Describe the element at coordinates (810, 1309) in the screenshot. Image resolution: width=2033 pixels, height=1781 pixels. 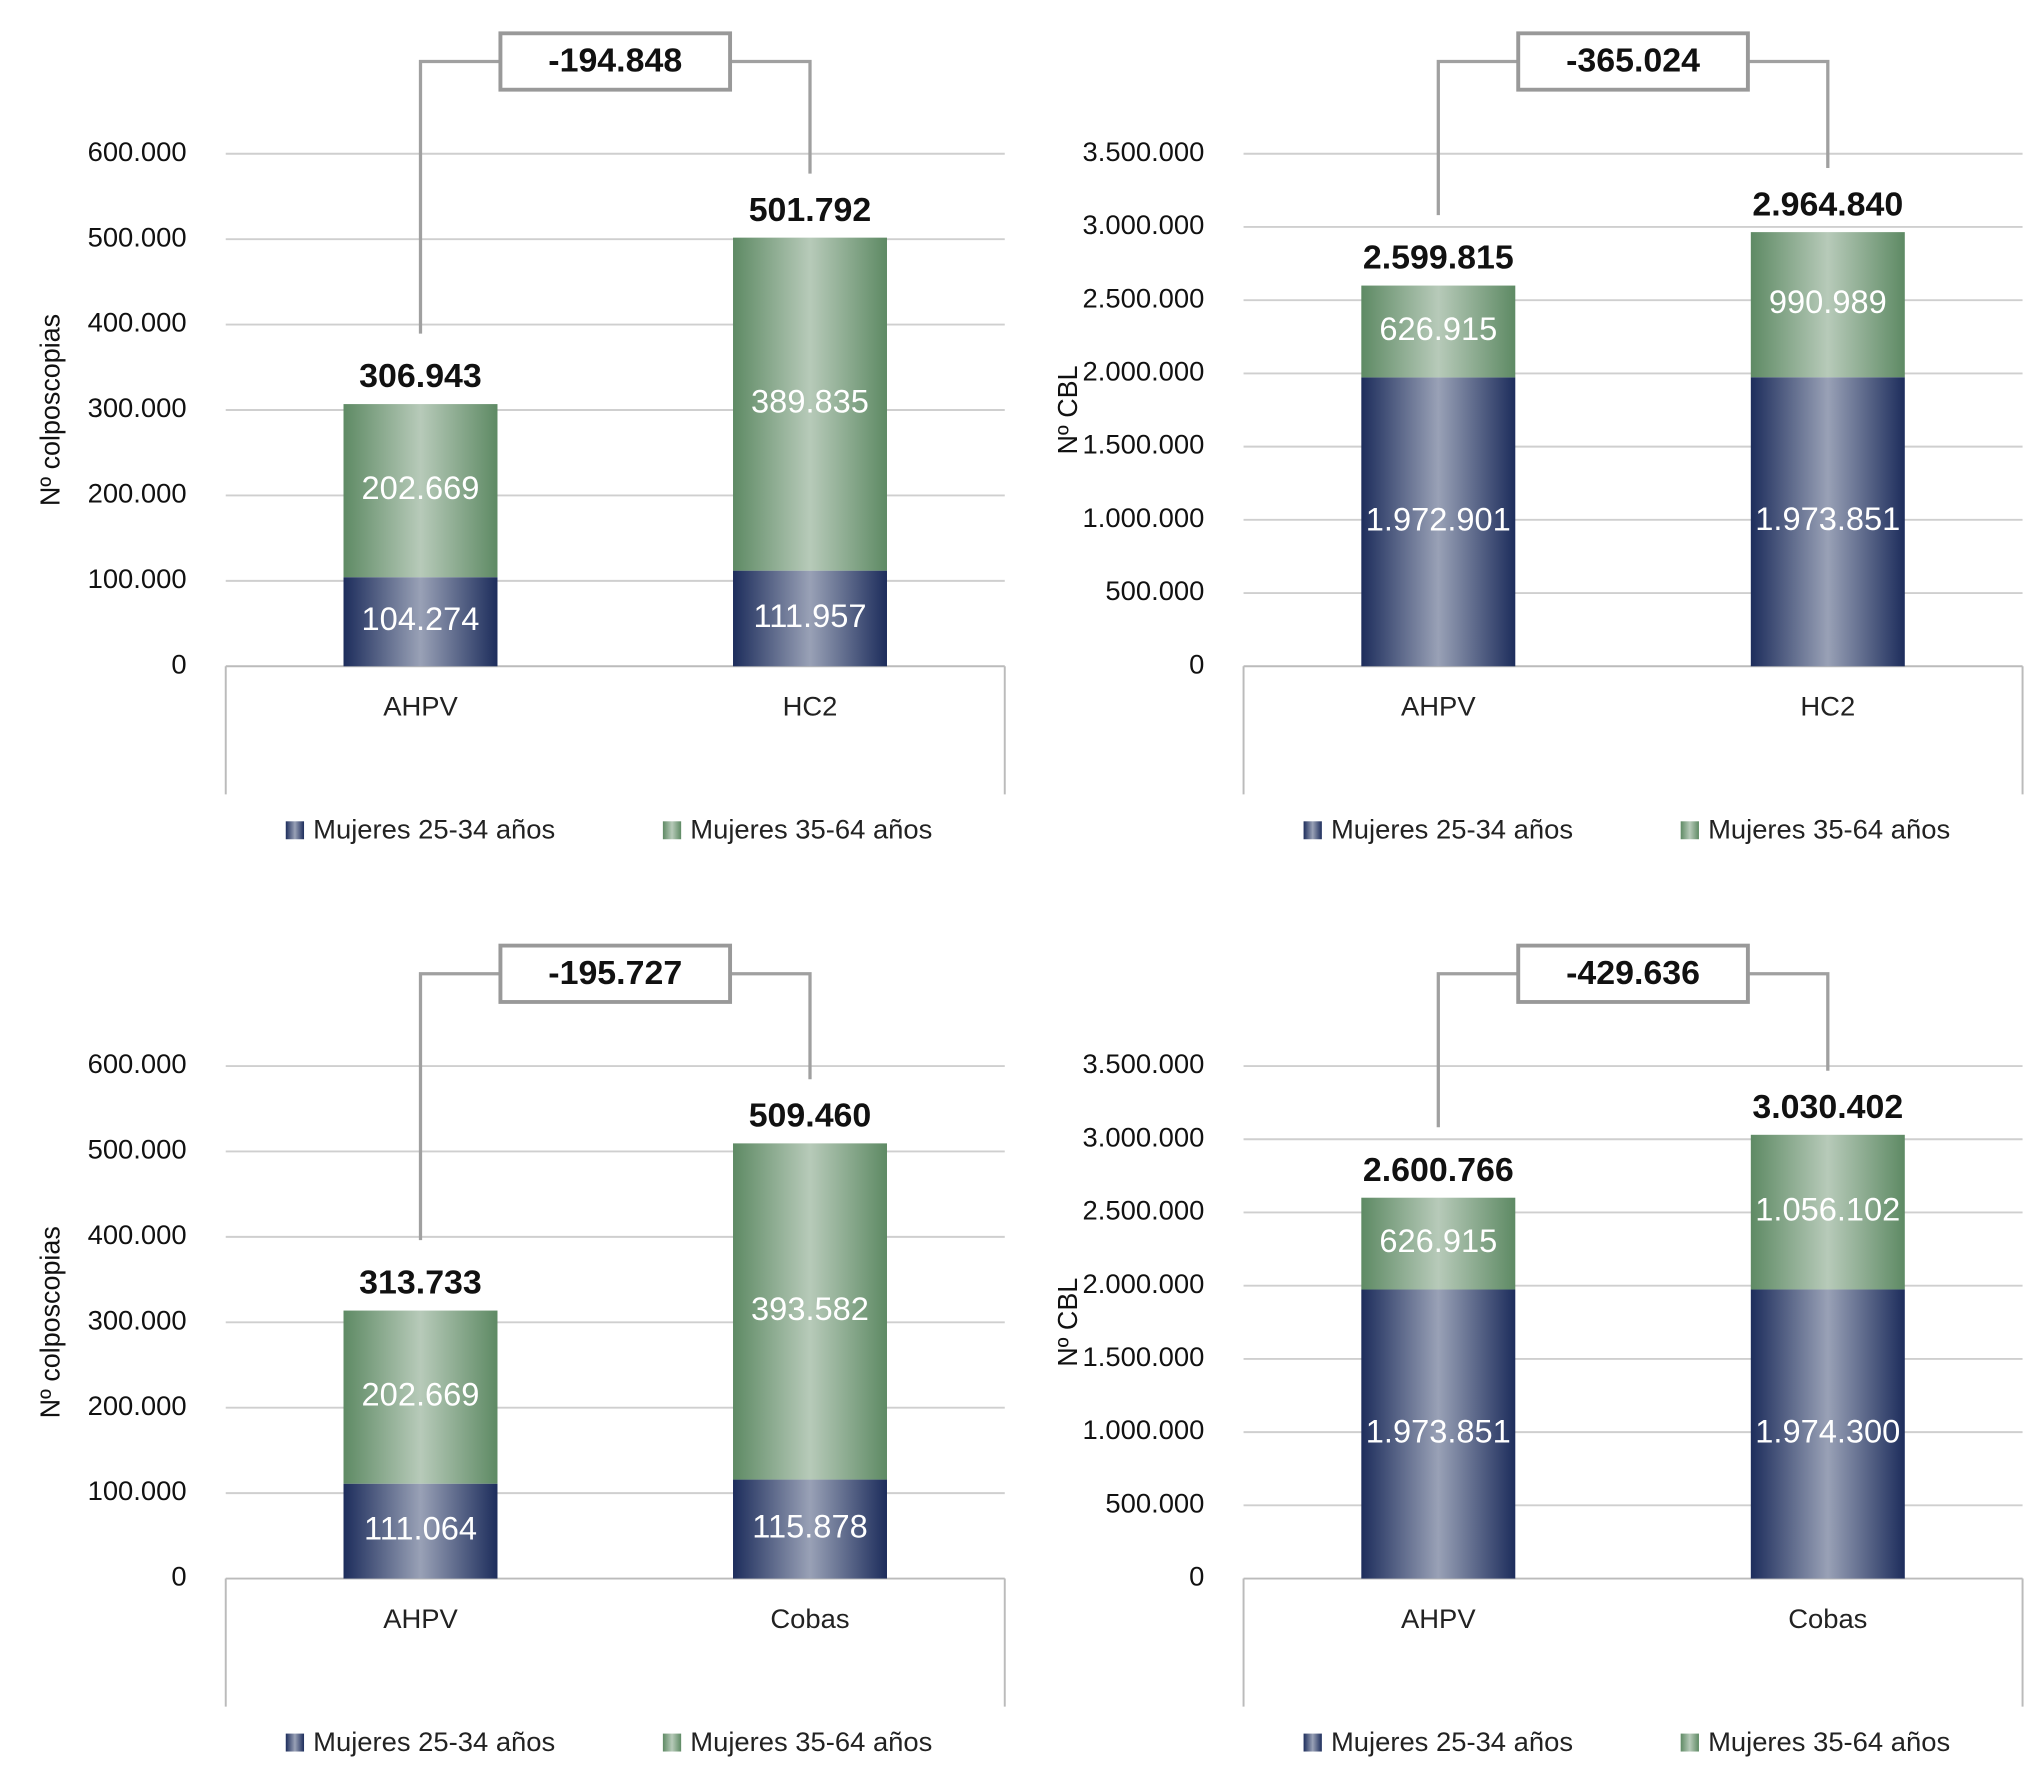
I see `segment-label: 393.582` at that location.